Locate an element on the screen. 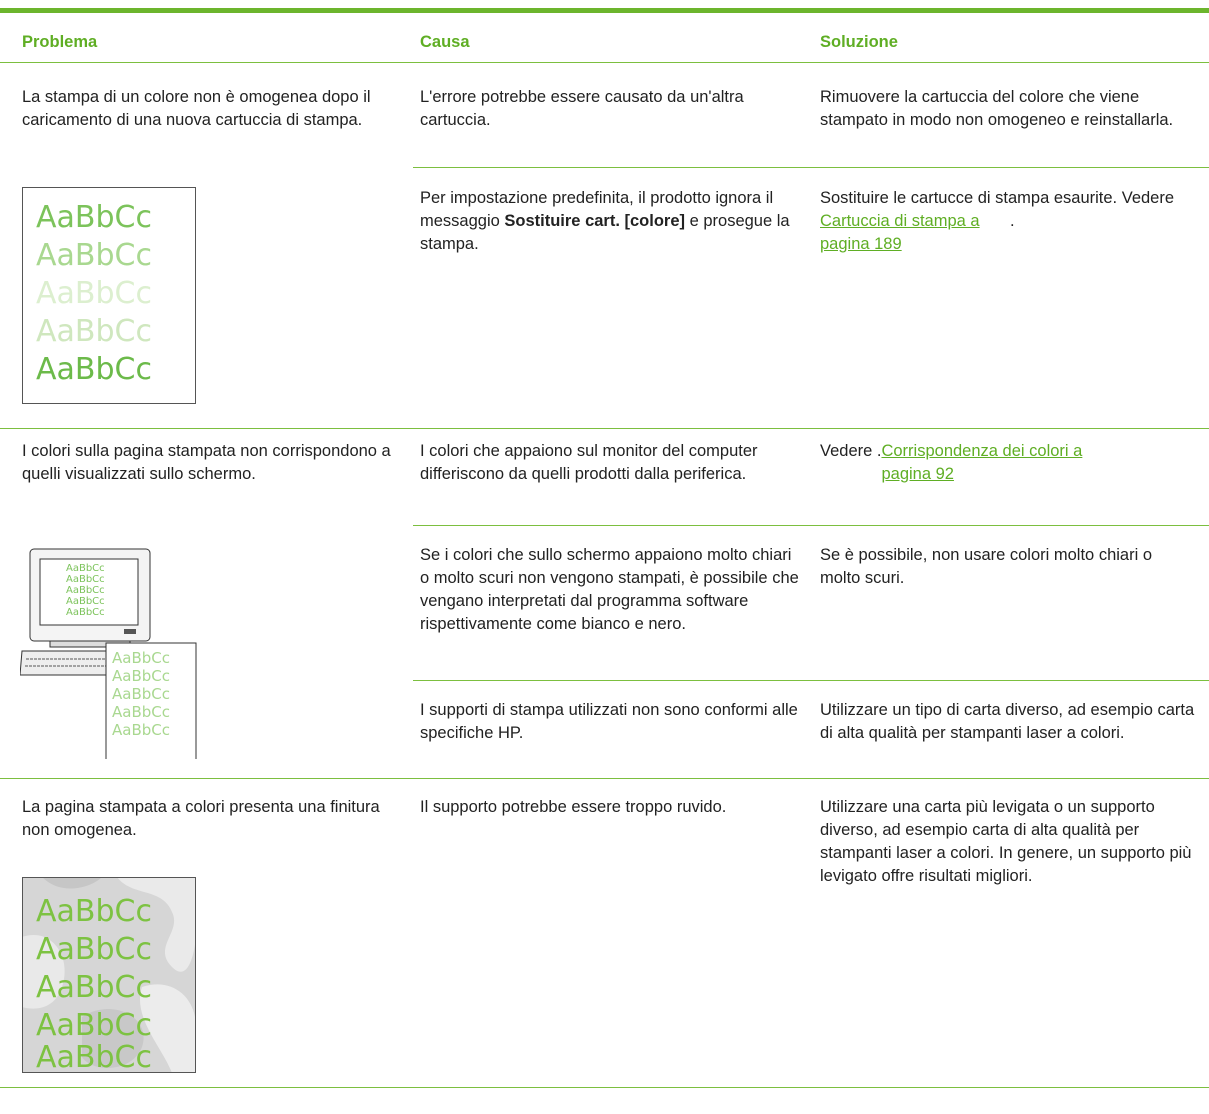 This screenshot has height=1114, width=1209. top-rule is located at coordinates (604, 10).